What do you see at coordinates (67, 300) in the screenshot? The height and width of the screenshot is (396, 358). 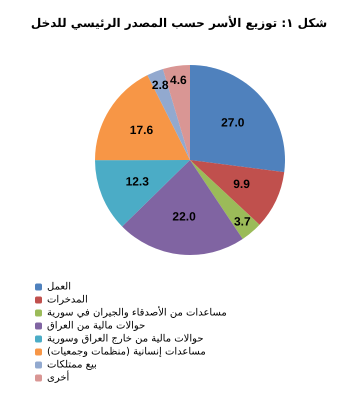 I see `legend-label: المدخرات` at bounding box center [67, 300].